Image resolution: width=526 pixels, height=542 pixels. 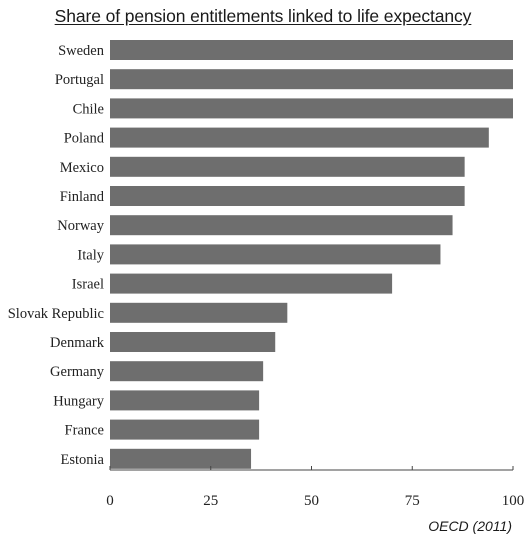 I want to click on bar-hungary, so click(x=185, y=400).